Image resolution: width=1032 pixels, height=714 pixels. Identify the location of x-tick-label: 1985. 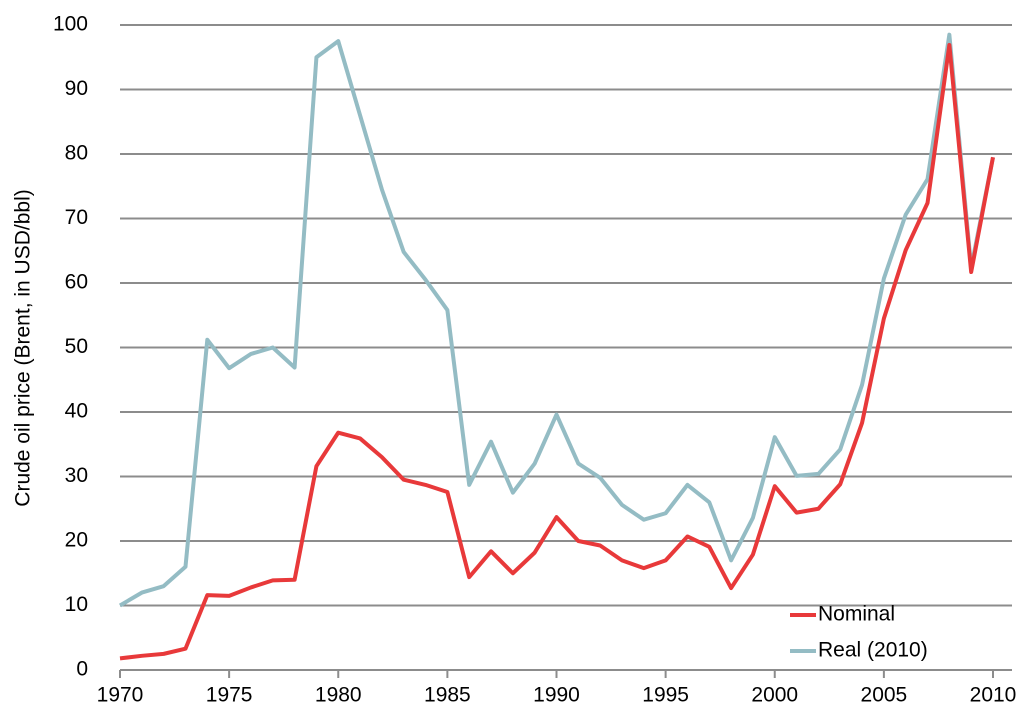
(447, 695).